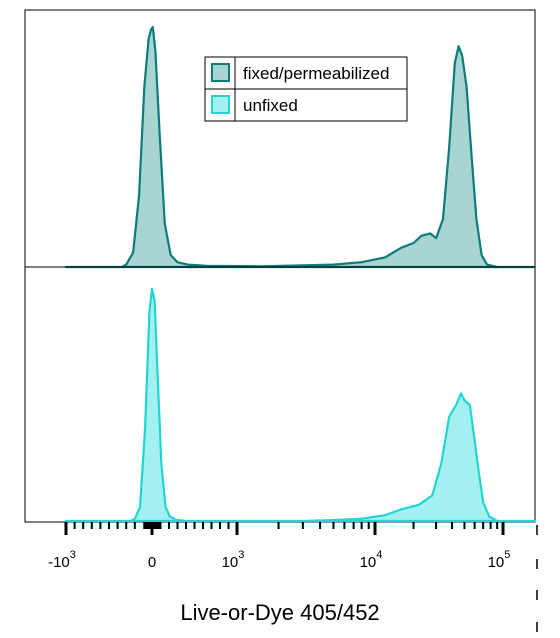 This screenshot has width=560, height=638. I want to click on x-axis-tick-labels: -103 0 10³ 10⁴ 10⁵, so click(279, 560).